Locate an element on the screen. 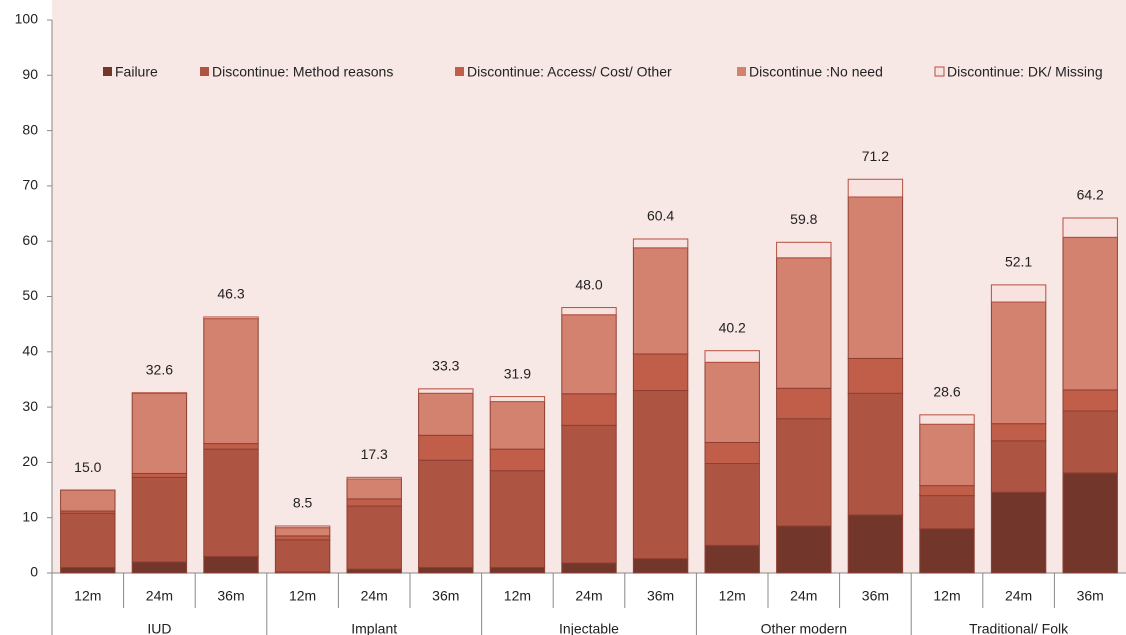  legend-label: Discontinue: Access/ Cost/ Other is located at coordinates (569, 72).